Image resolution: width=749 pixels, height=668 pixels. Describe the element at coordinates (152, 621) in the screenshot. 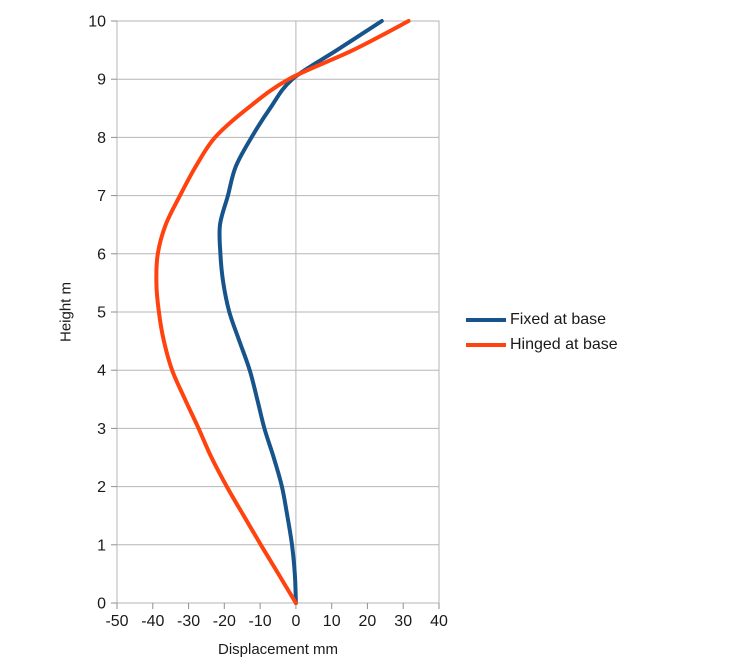

I see `svg-text: -40` at that location.